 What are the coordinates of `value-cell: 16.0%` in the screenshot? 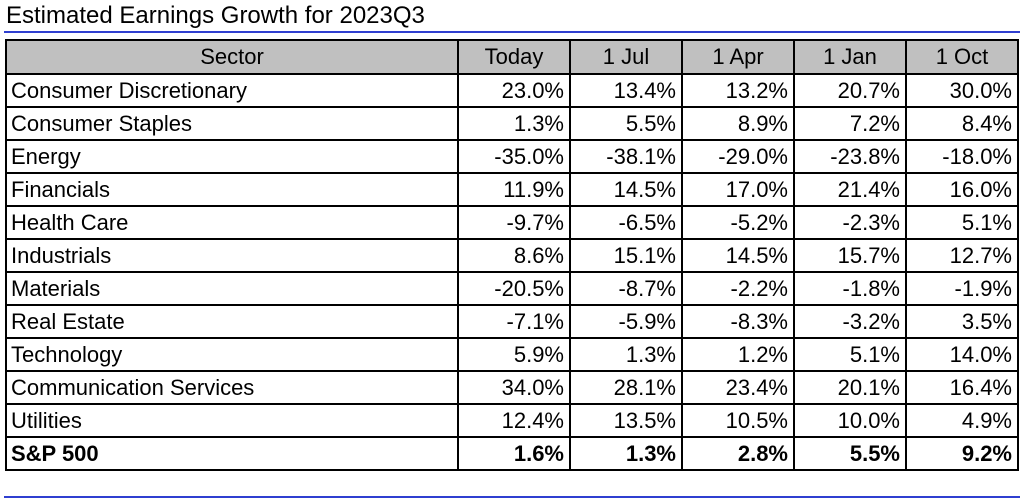 It's located at (962, 189).